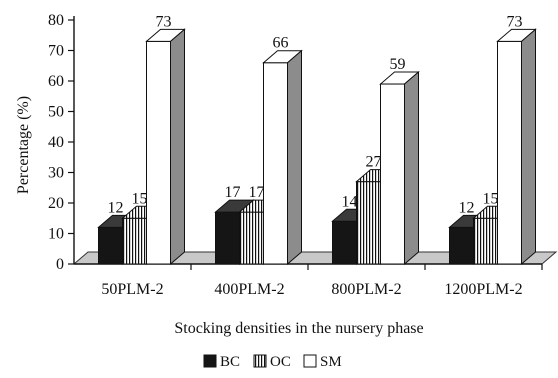 The width and height of the screenshot is (558, 378). I want to click on legend-label: OC, so click(280, 362).